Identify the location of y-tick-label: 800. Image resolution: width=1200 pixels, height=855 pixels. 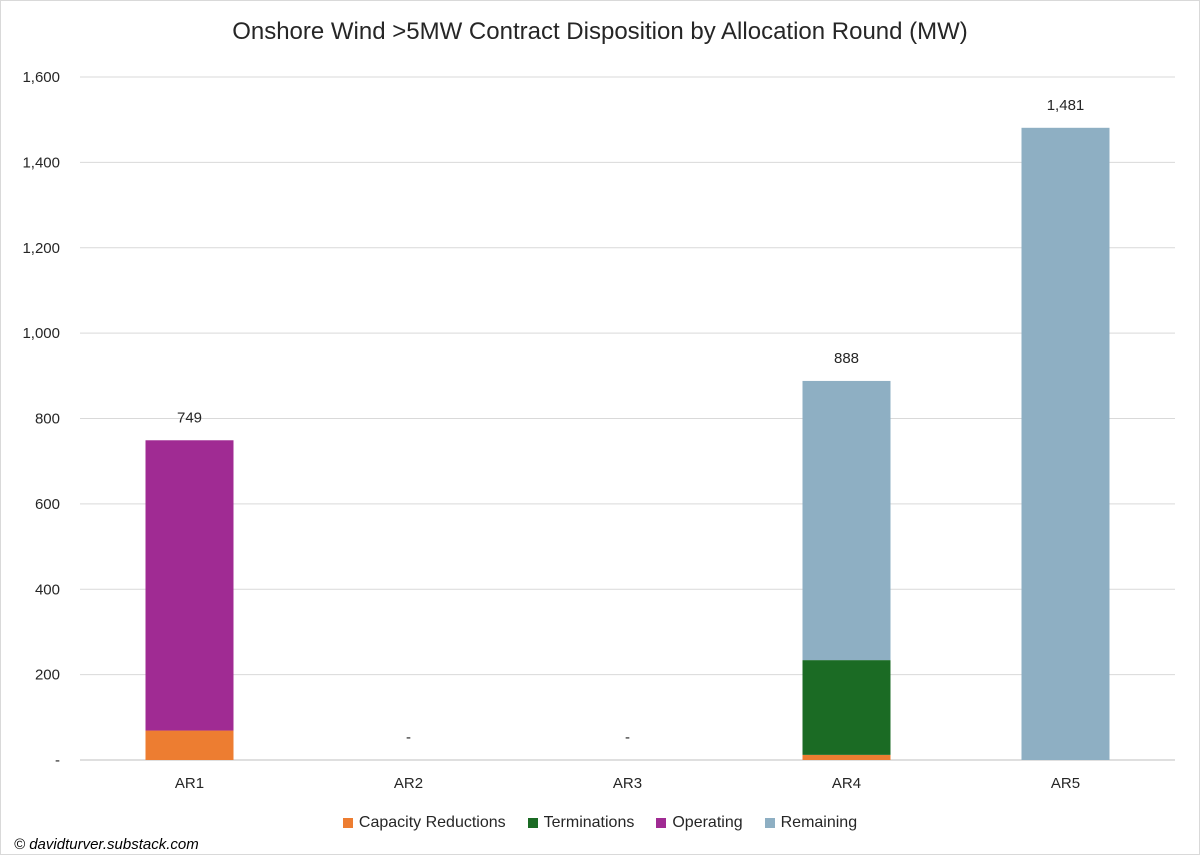
(47, 419).